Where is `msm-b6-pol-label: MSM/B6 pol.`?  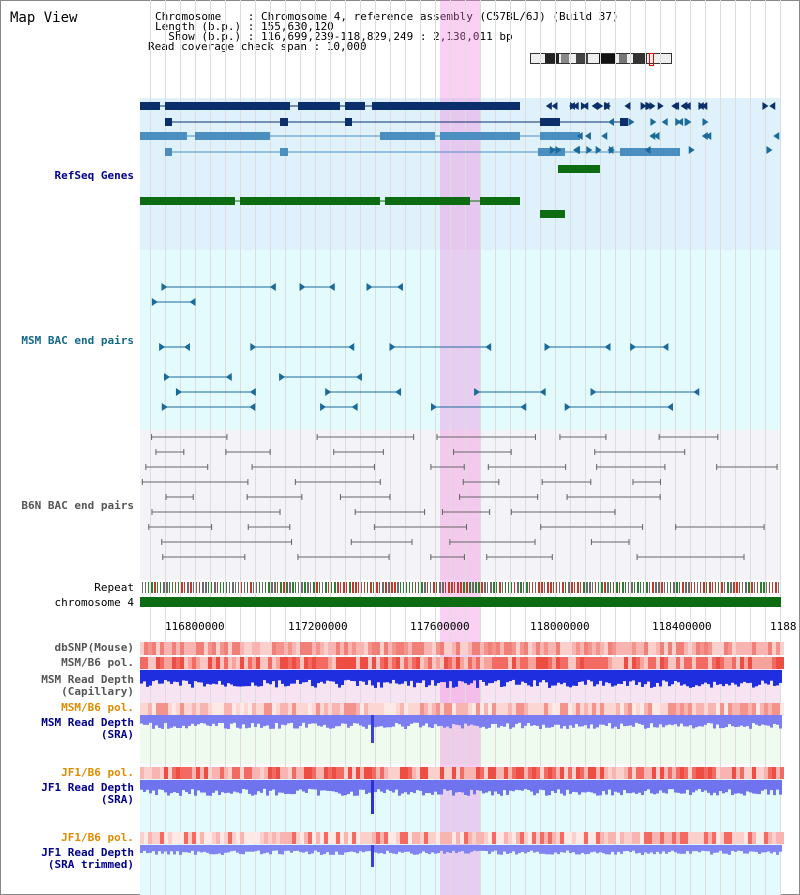 msm-b6-pol-label: MSM/B6 pol. is located at coordinates (97, 662).